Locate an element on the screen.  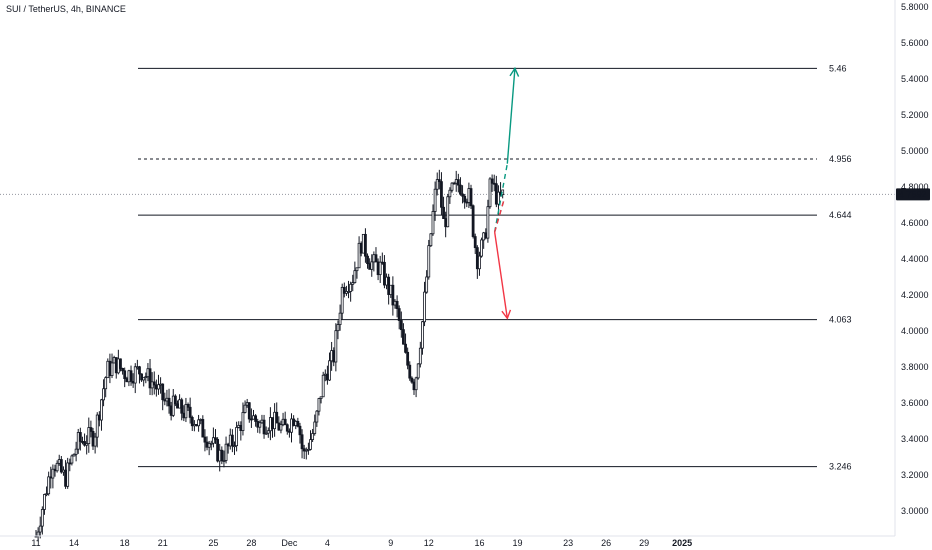
y-tick-label: 4.2000 is located at coordinates (915, 295).